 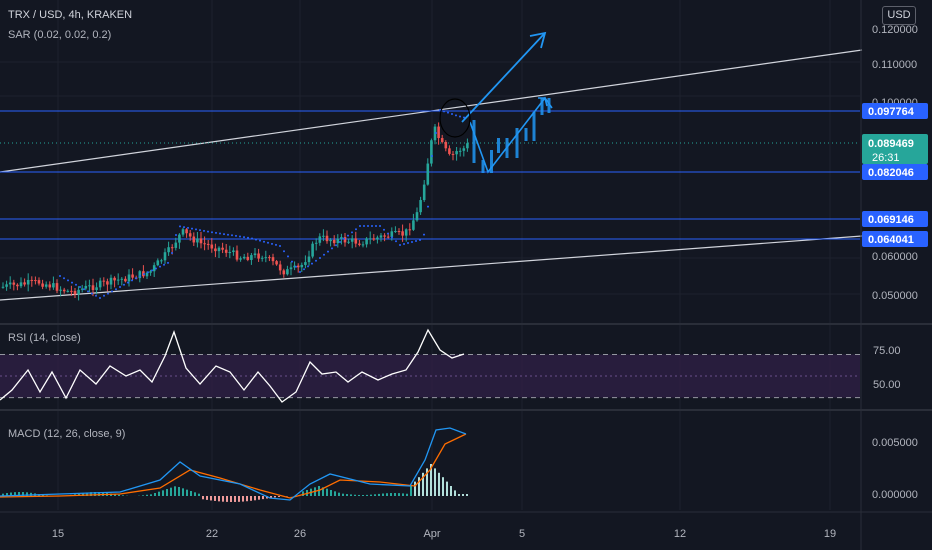 I want to click on user-drawings, so click(x=496, y=102).